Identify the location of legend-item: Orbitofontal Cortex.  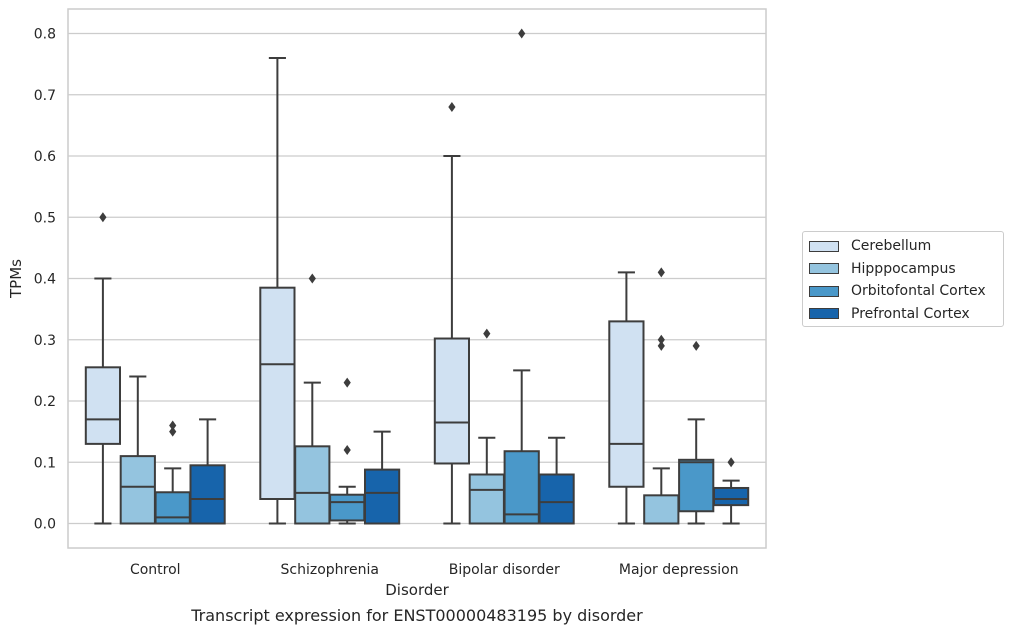
(903, 291).